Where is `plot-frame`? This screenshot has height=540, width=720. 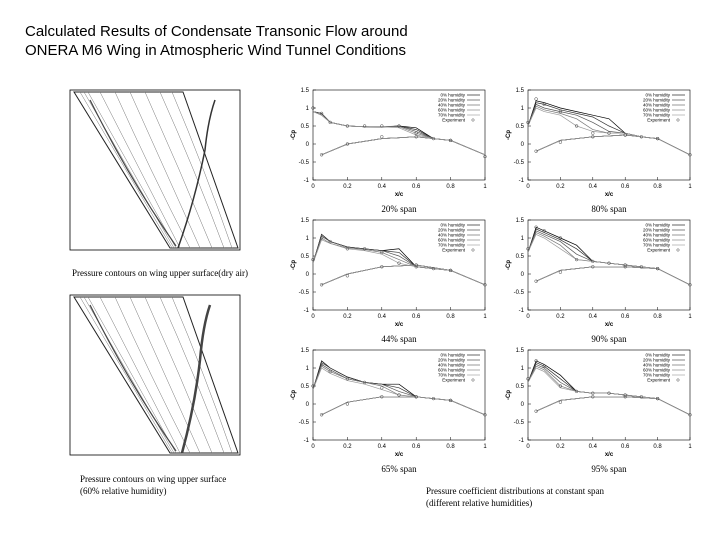
plot-frame is located at coordinates (609, 395).